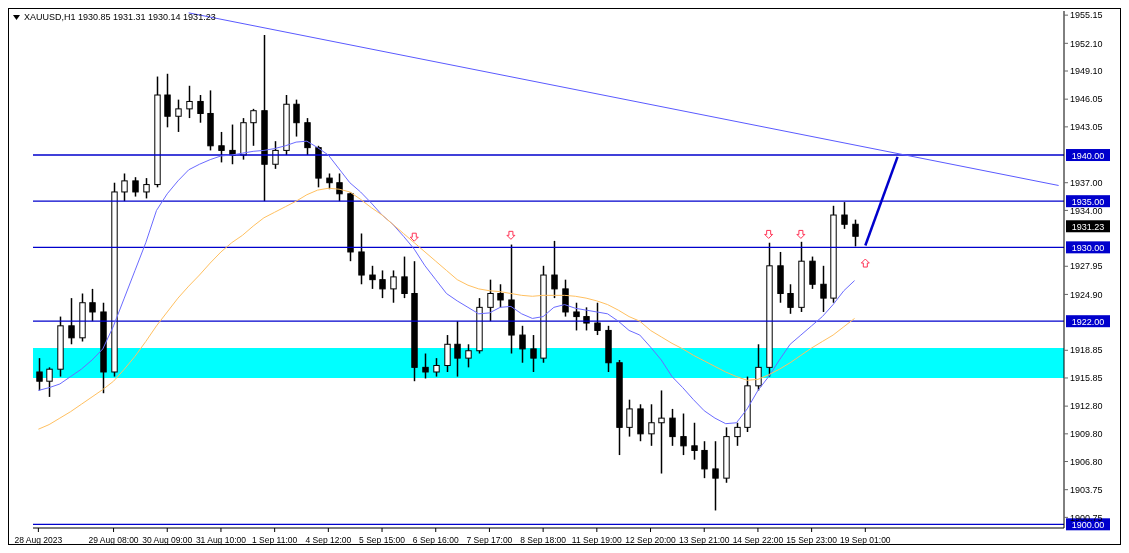 The height and width of the screenshot is (553, 1129). Describe the element at coordinates (1088, 226) in the screenshot. I see `text: 1931.23` at that location.